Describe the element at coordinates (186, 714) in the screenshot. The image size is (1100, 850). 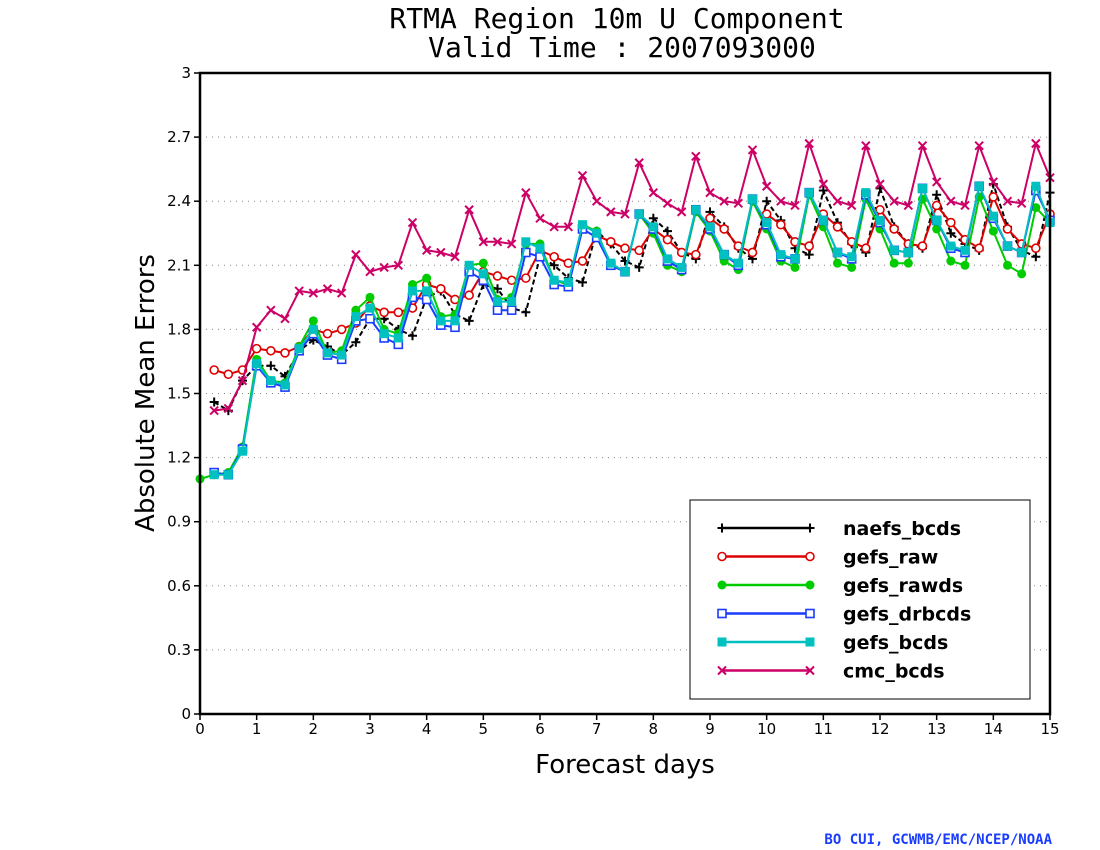
I see `y-tick-label: 0` at that location.